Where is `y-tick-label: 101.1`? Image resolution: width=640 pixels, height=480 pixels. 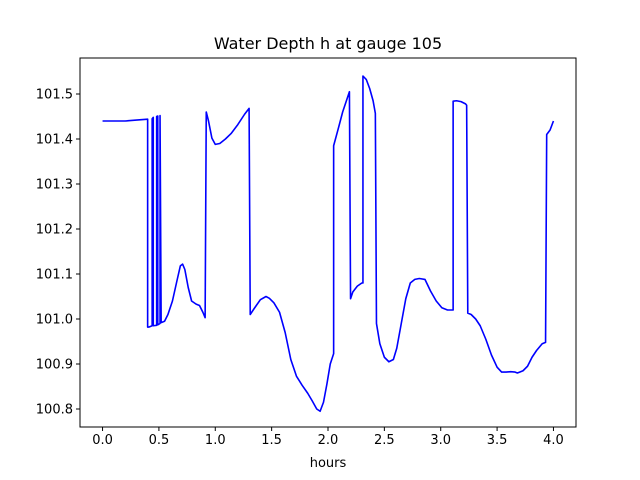
y-tick-label: 101.1 is located at coordinates (54, 275).